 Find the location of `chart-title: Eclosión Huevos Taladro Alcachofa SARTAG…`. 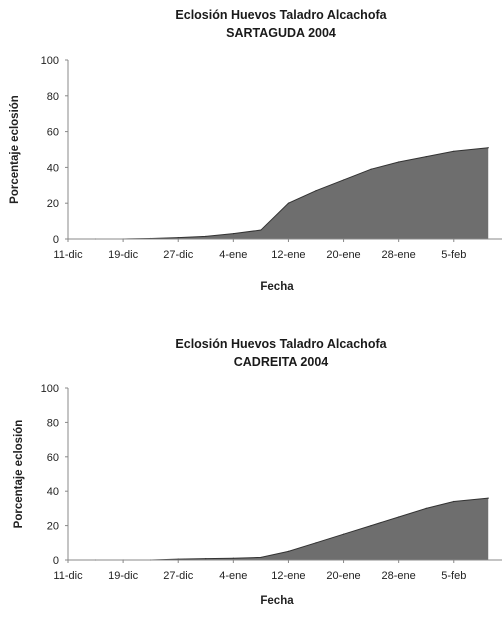

chart-title: Eclosión Huevos Taladro Alcachofa SARTAG… is located at coordinates (281, 24).